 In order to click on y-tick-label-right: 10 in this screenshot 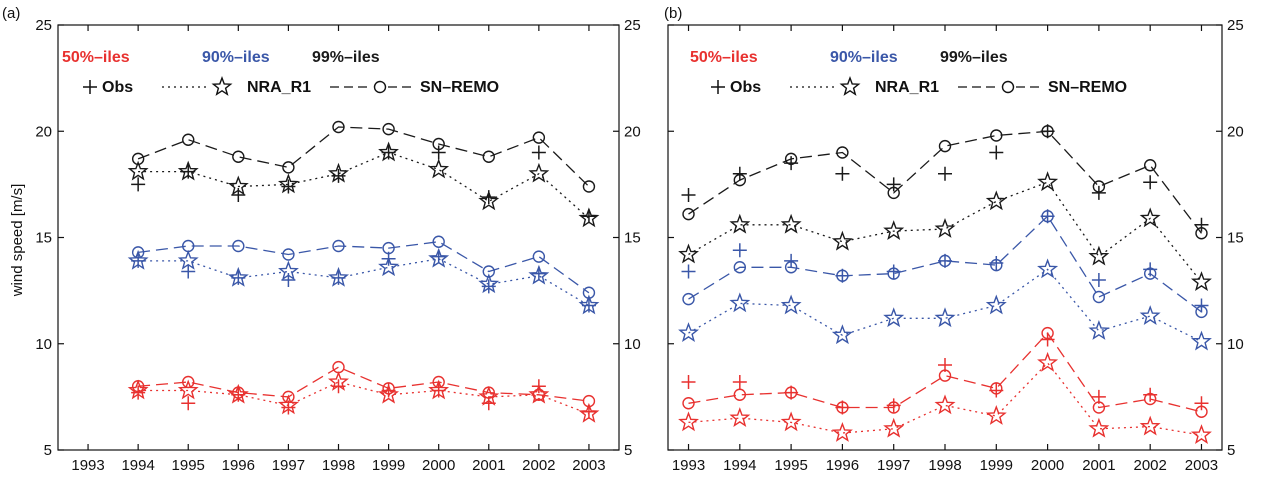, I will do `click(632, 344)`.